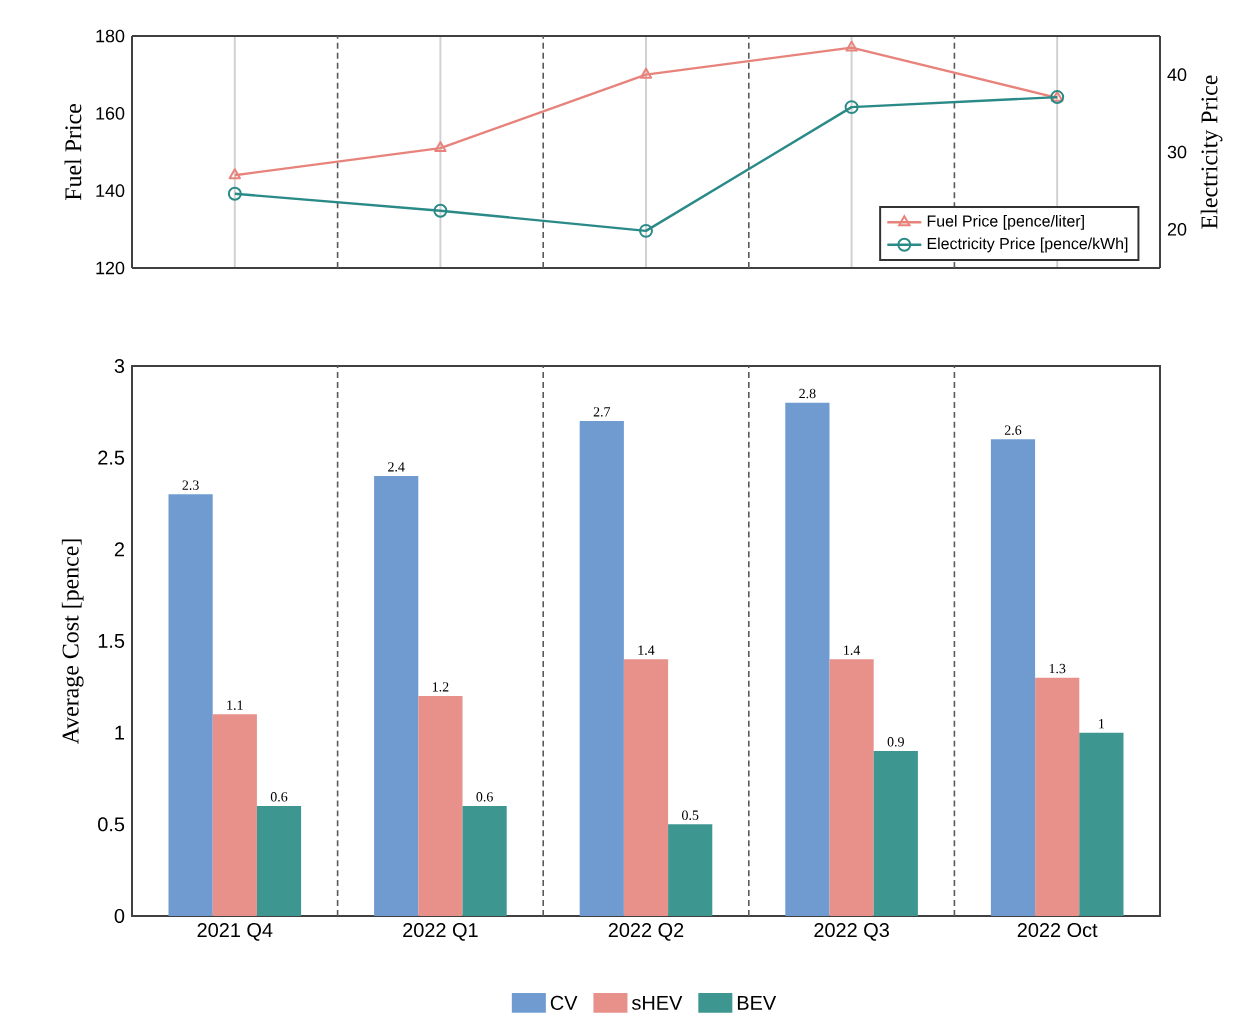 The width and height of the screenshot is (1258, 1020). I want to click on y-tick-label: 140, so click(110, 190).